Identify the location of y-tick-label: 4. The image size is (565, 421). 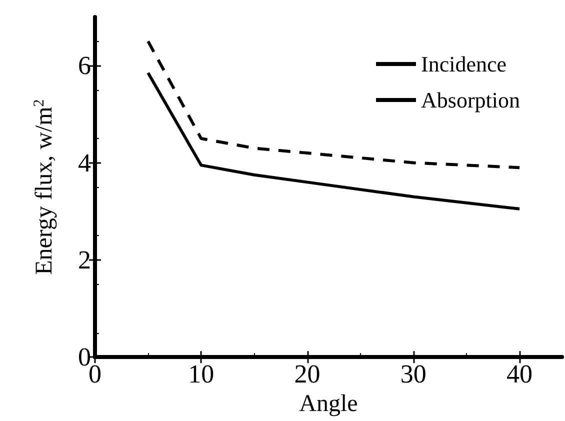
(84, 163).